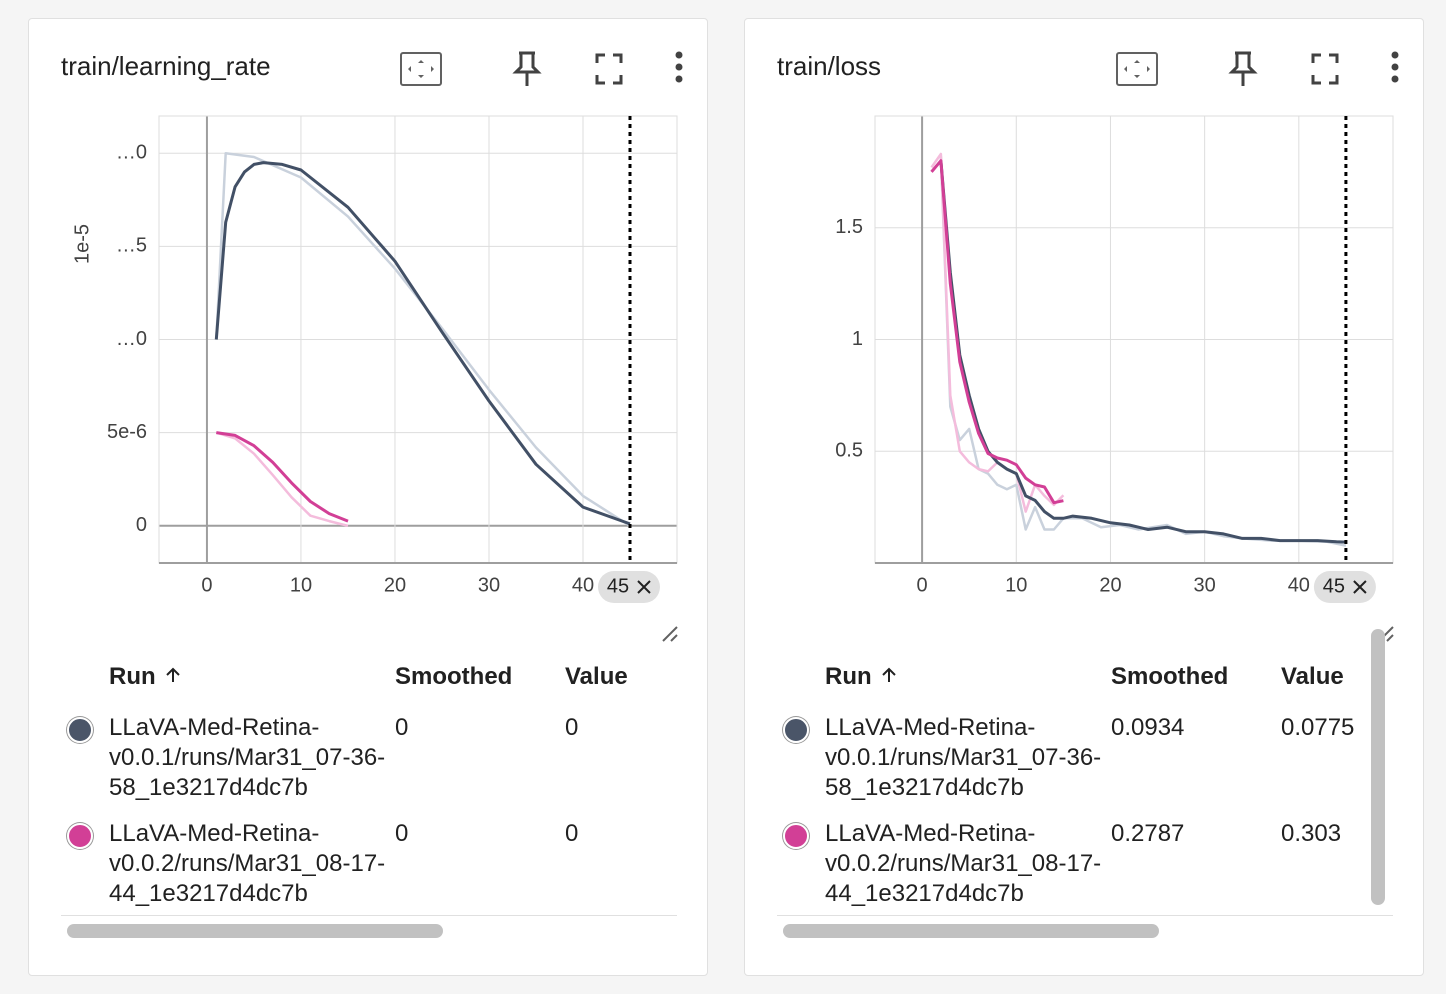 The width and height of the screenshot is (1446, 994). I want to click on y-tick-label: 1, so click(857, 339).